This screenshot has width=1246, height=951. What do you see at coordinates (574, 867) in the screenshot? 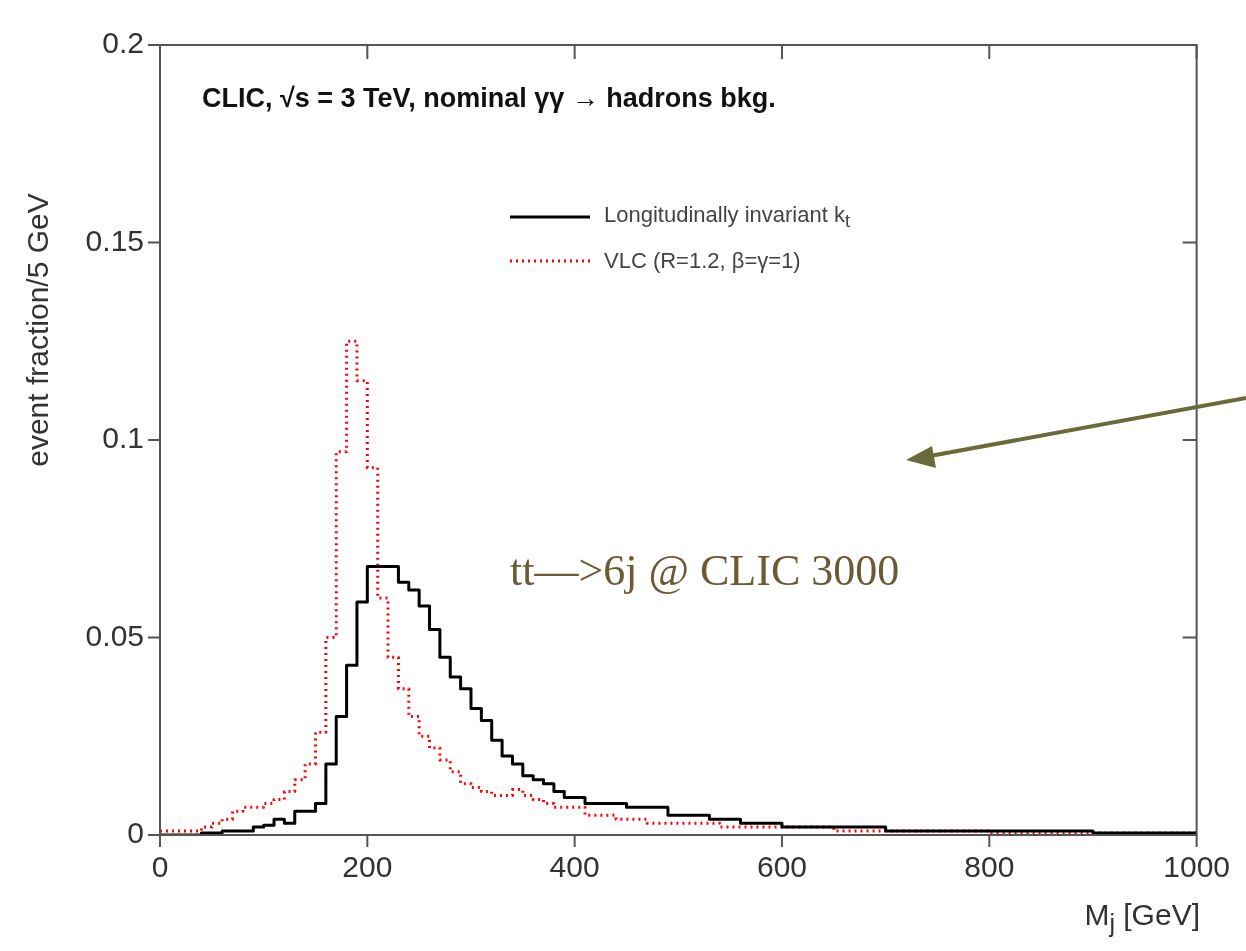
I see `x-tick-label: 400` at bounding box center [574, 867].